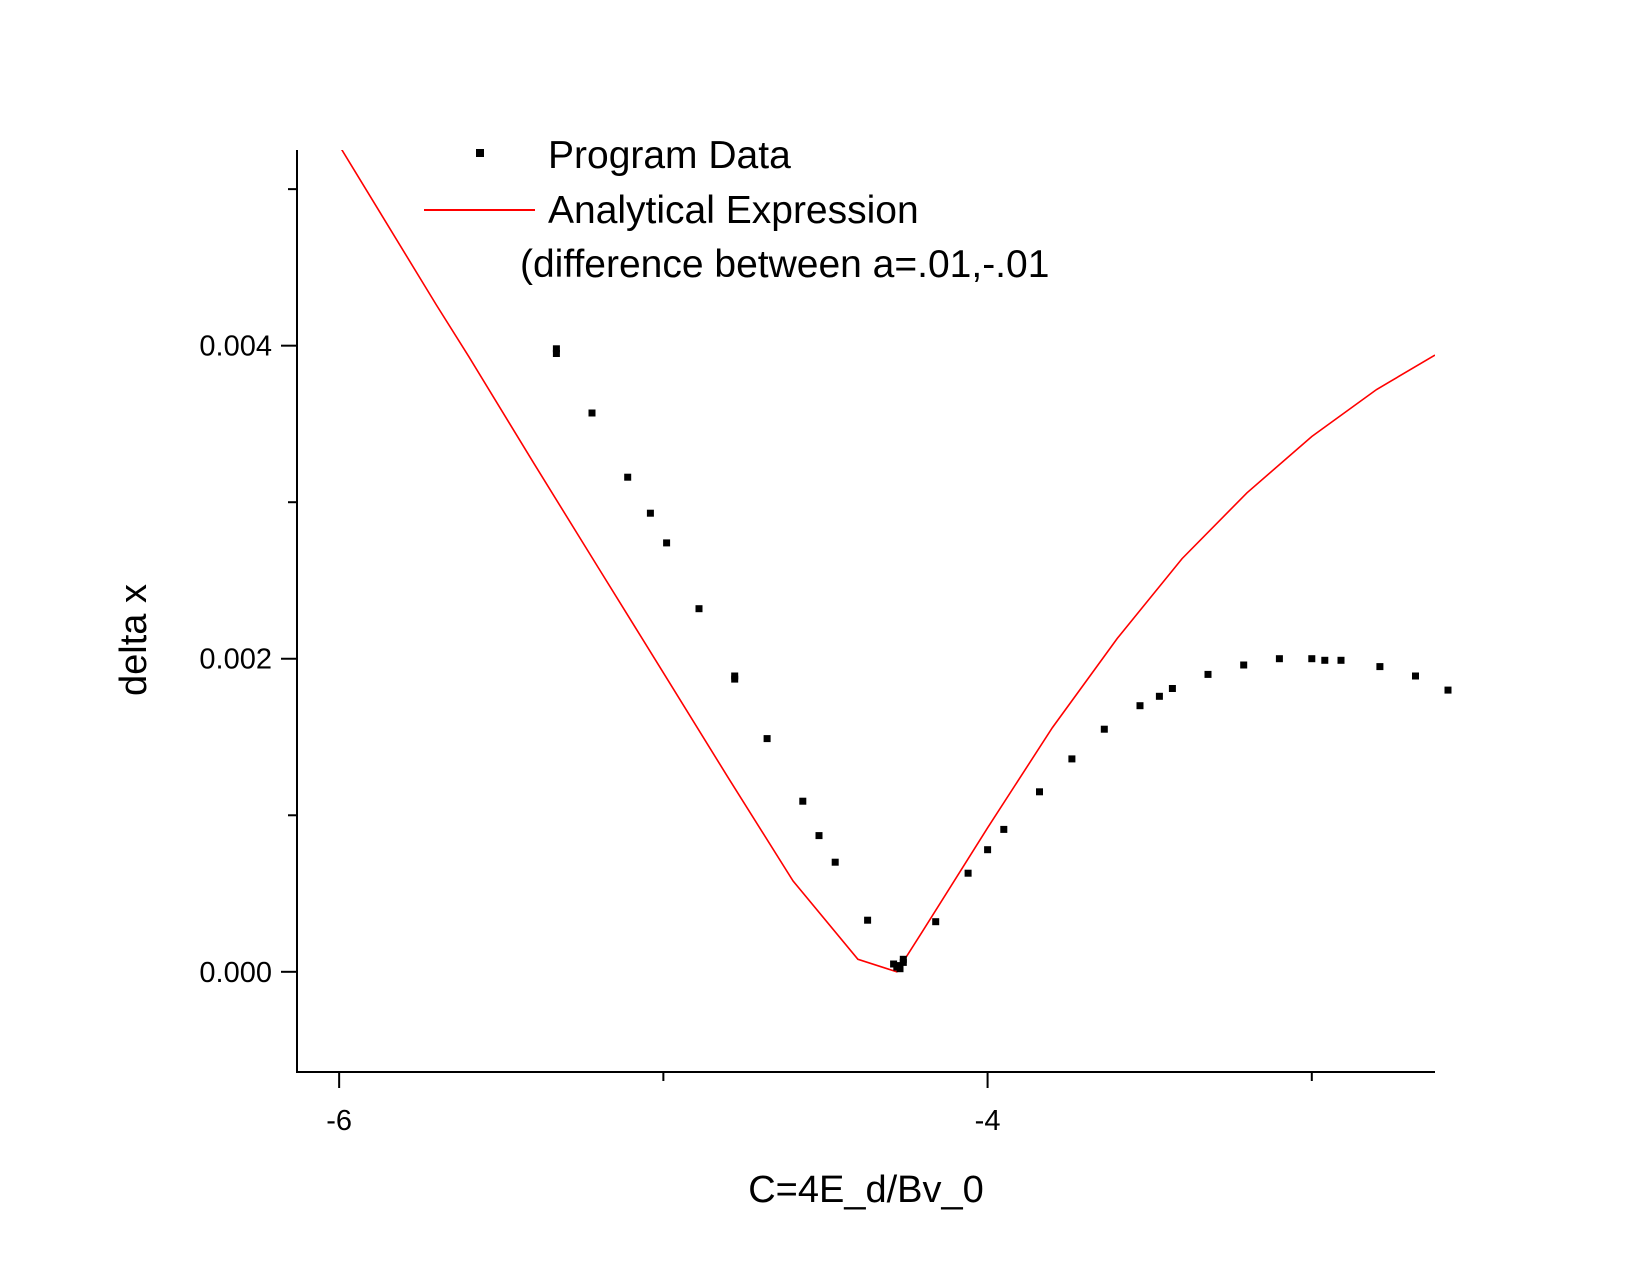  I want to click on y-ticks: 0.000 0.002 0.004, so click(248, 588).